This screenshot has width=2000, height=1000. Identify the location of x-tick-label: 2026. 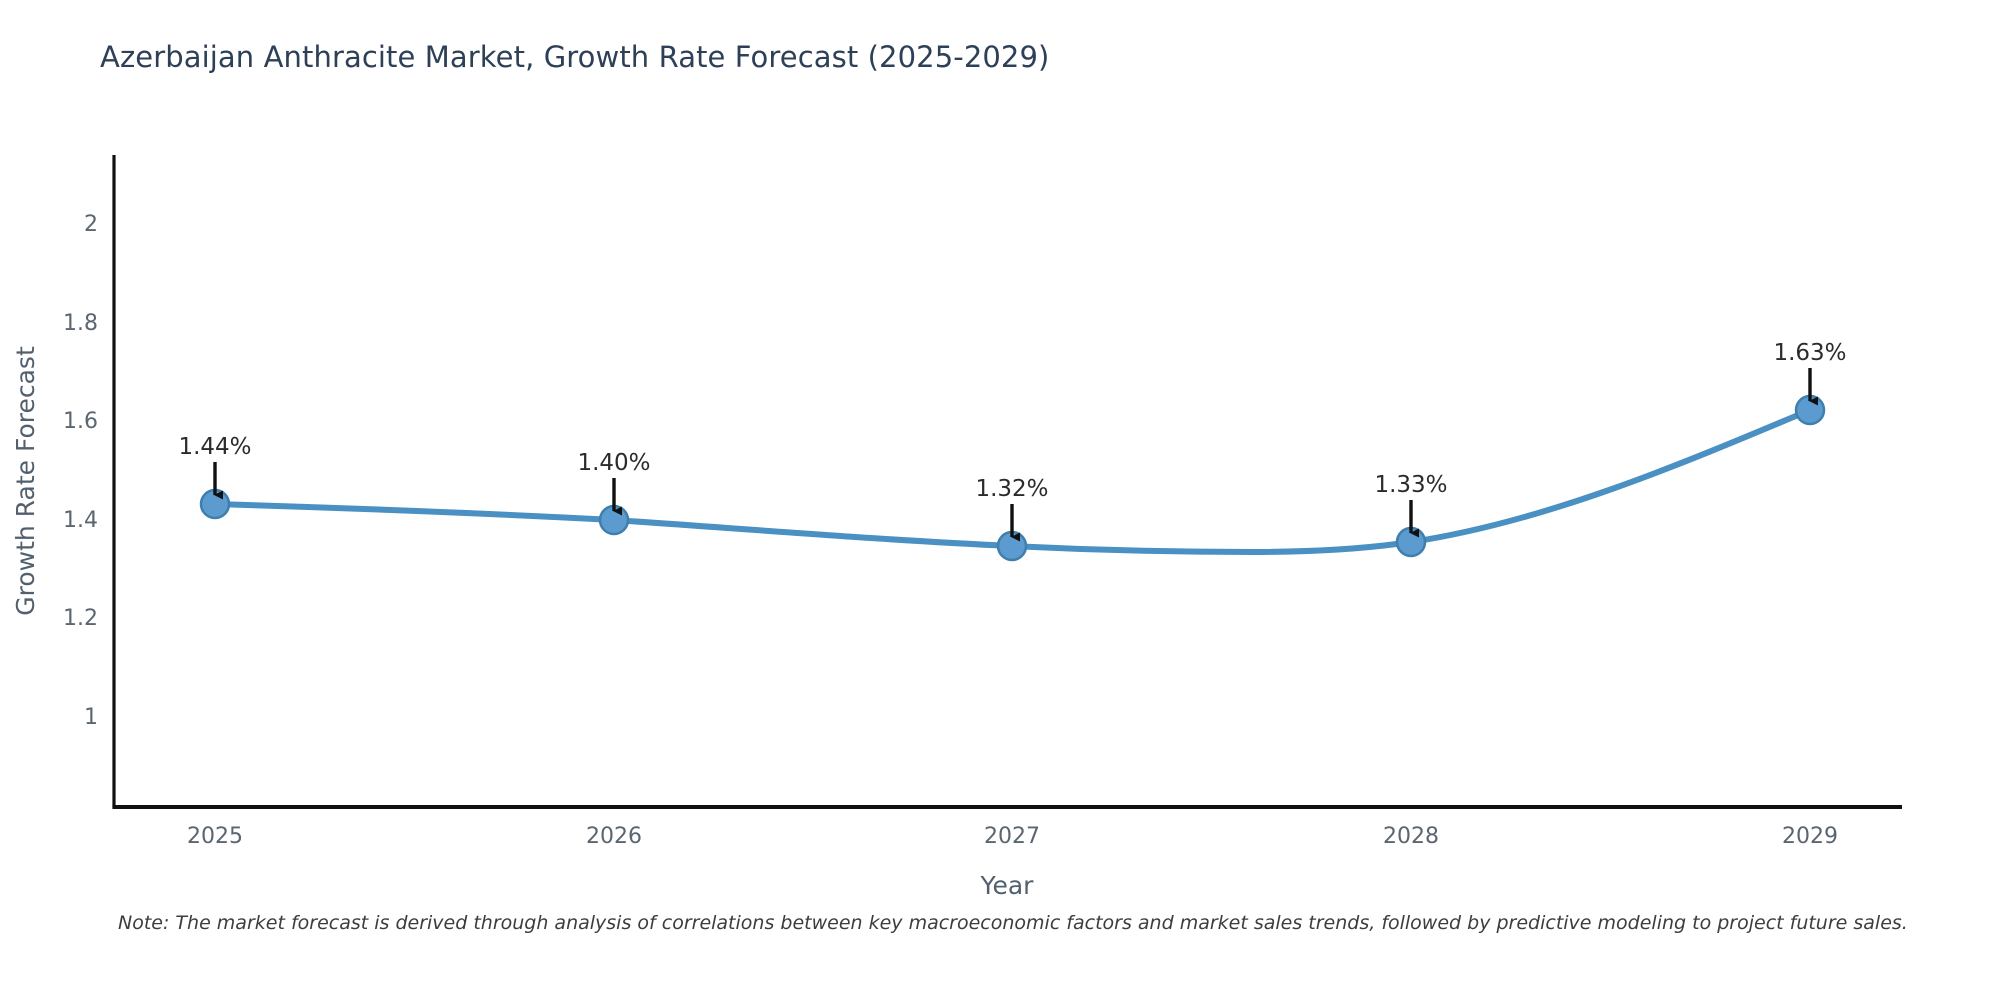
(614, 836).